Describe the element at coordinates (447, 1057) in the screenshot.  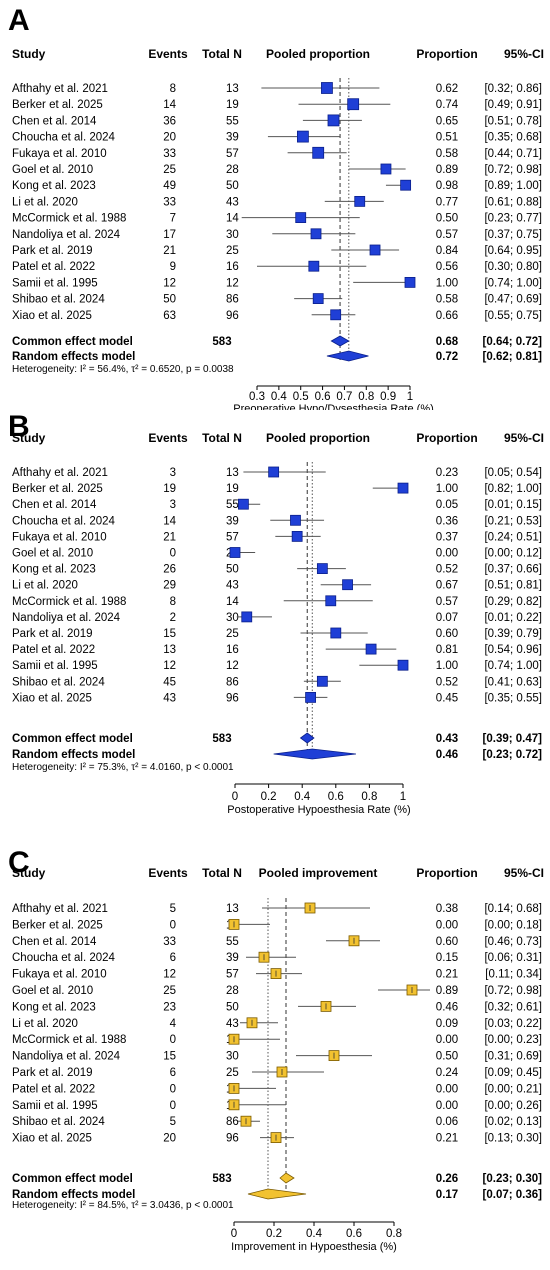
I see `study-proportion: 0.50` at that location.